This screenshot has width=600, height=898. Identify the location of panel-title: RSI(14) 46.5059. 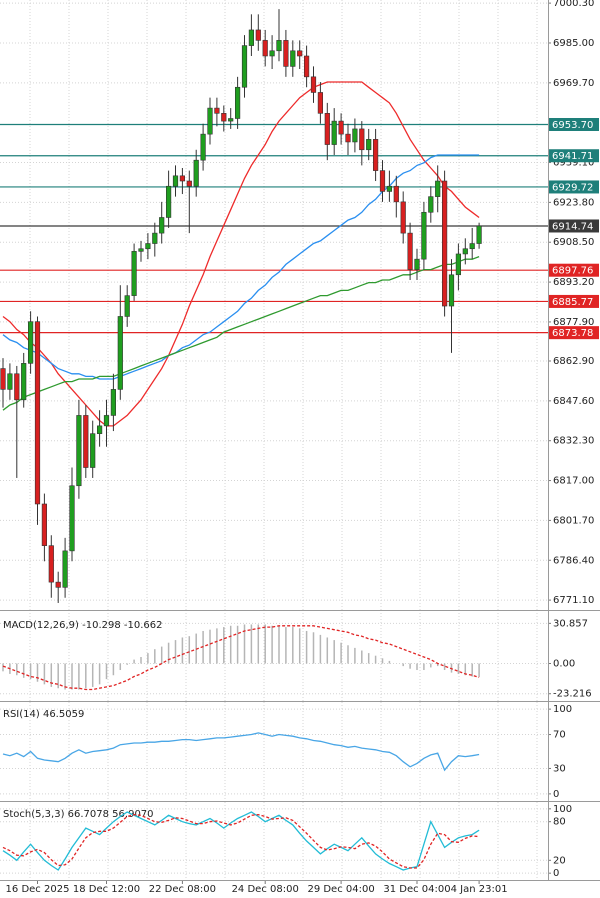
(43, 714).